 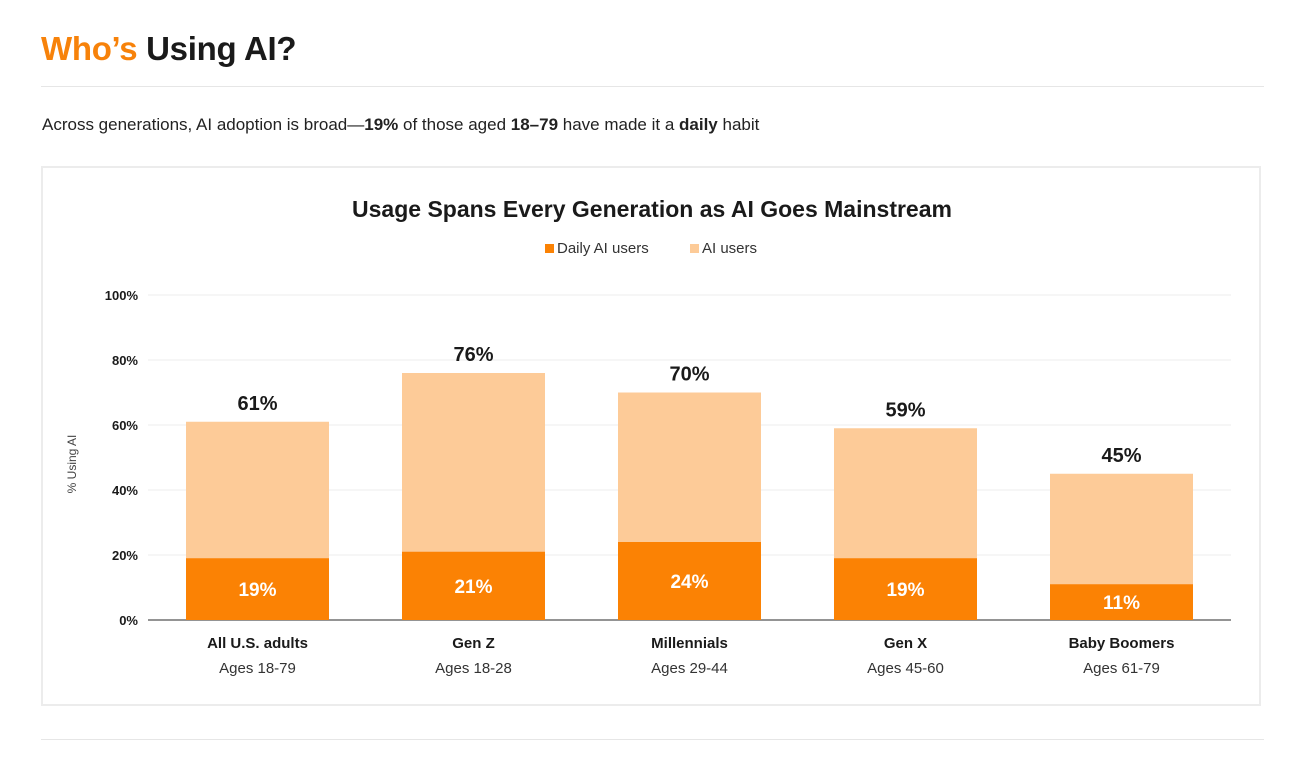 I want to click on chart-legend: Daily AI users AI users, so click(x=651, y=248).